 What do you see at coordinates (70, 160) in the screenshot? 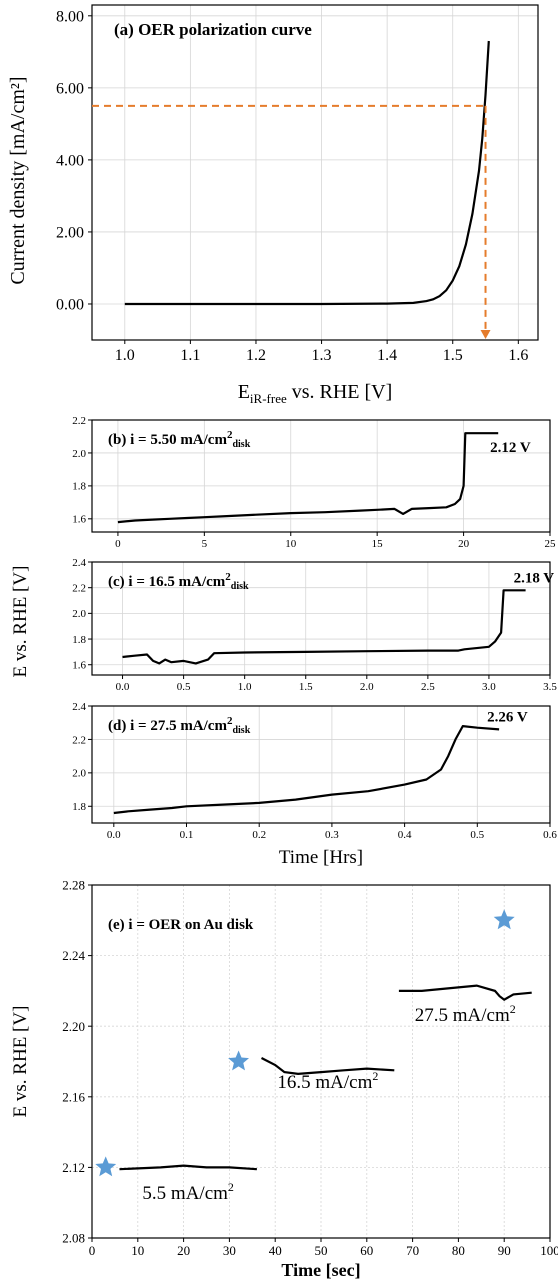
I see `panel-a-ytick-label-2: 4.00` at bounding box center [70, 160].